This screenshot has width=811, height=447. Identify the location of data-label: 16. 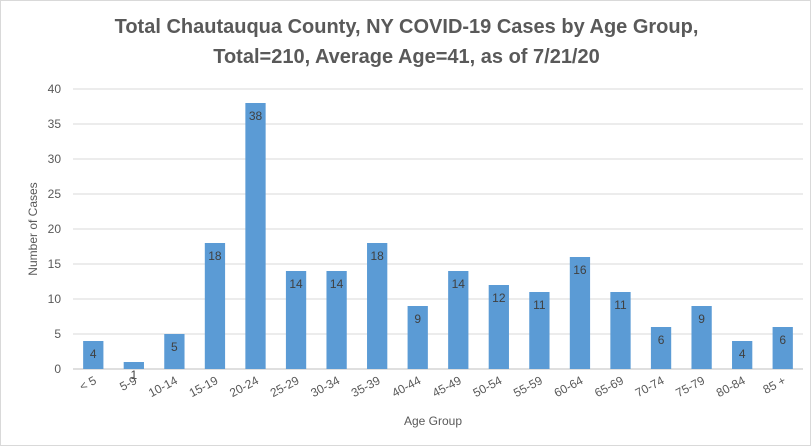
(580, 270).